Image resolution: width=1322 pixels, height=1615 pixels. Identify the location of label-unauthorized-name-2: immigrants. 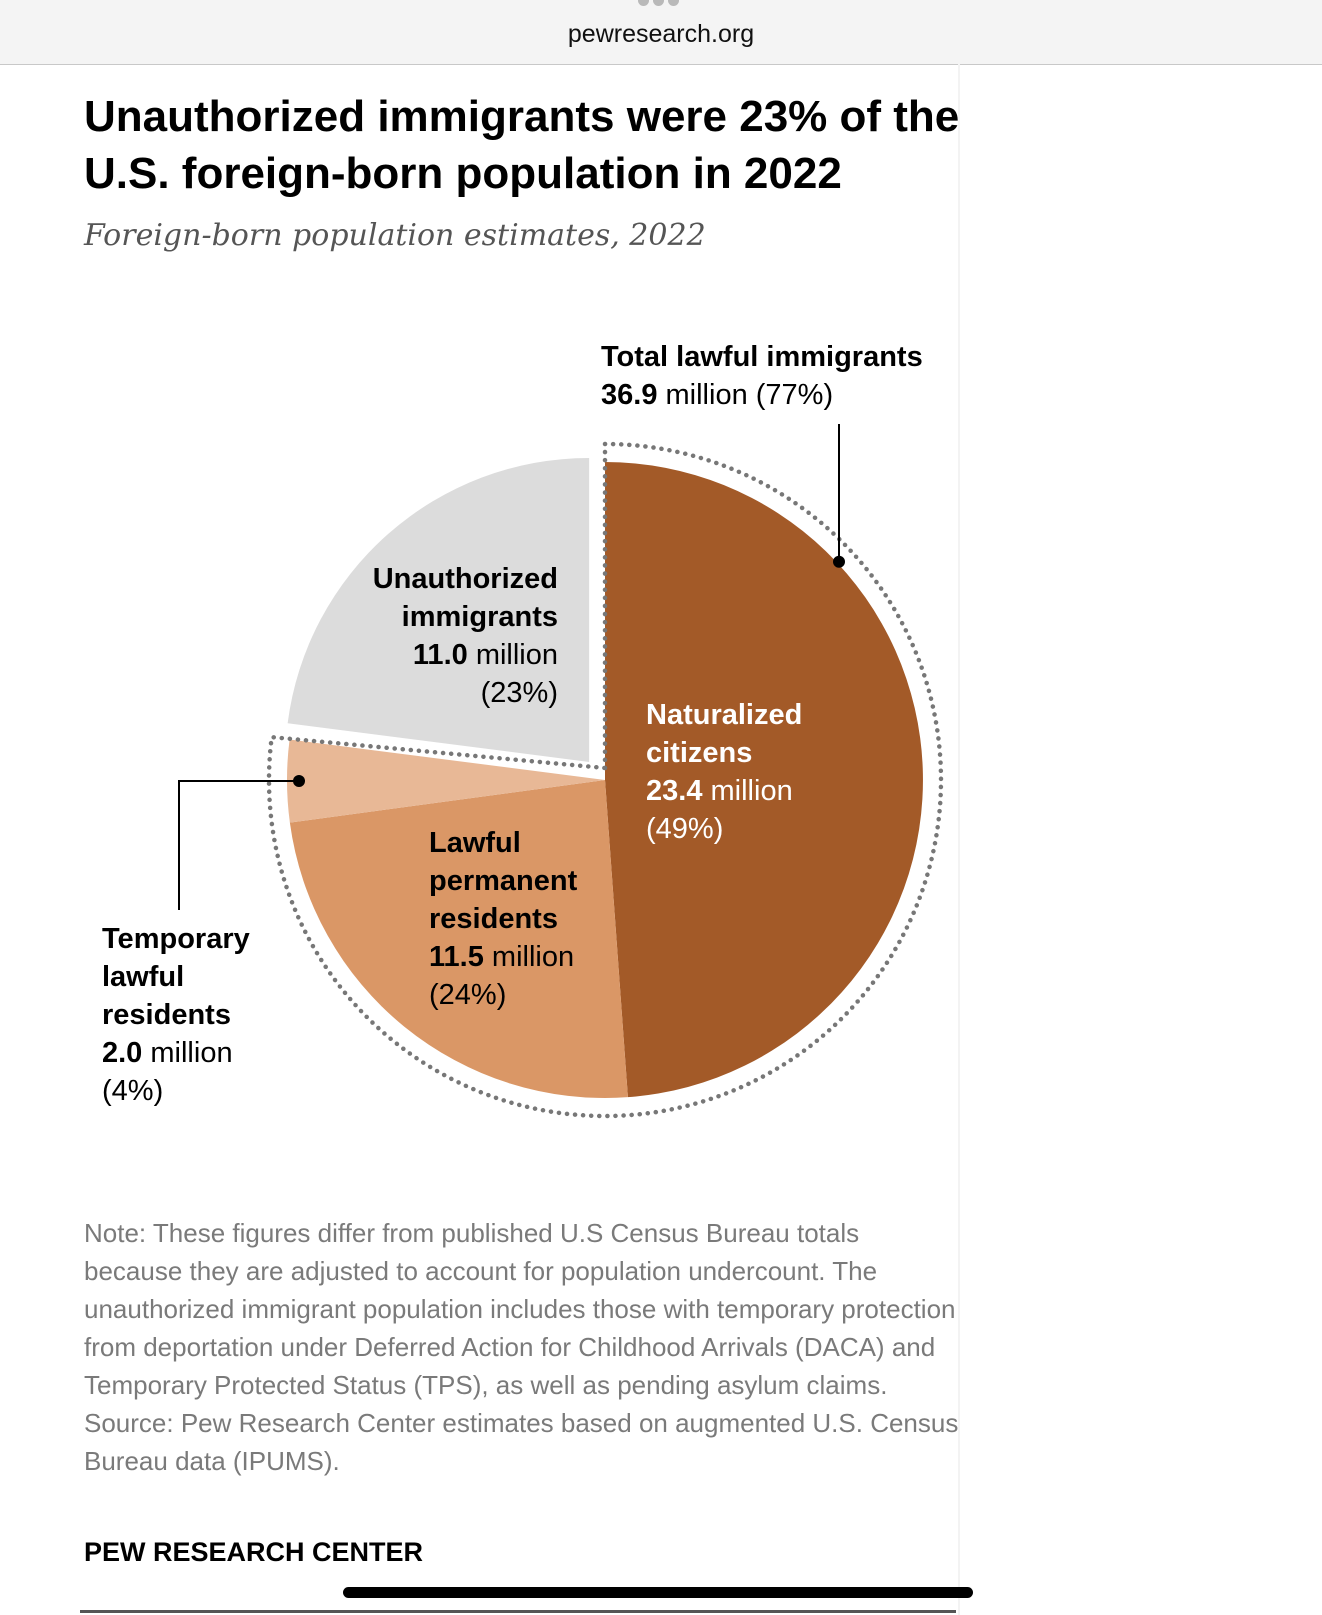
(479, 617).